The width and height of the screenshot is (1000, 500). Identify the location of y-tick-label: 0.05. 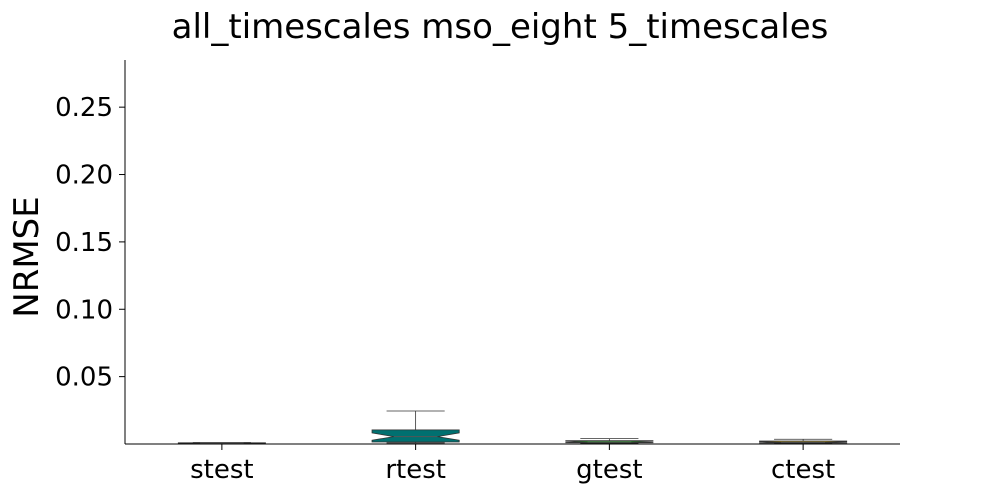
(84, 378).